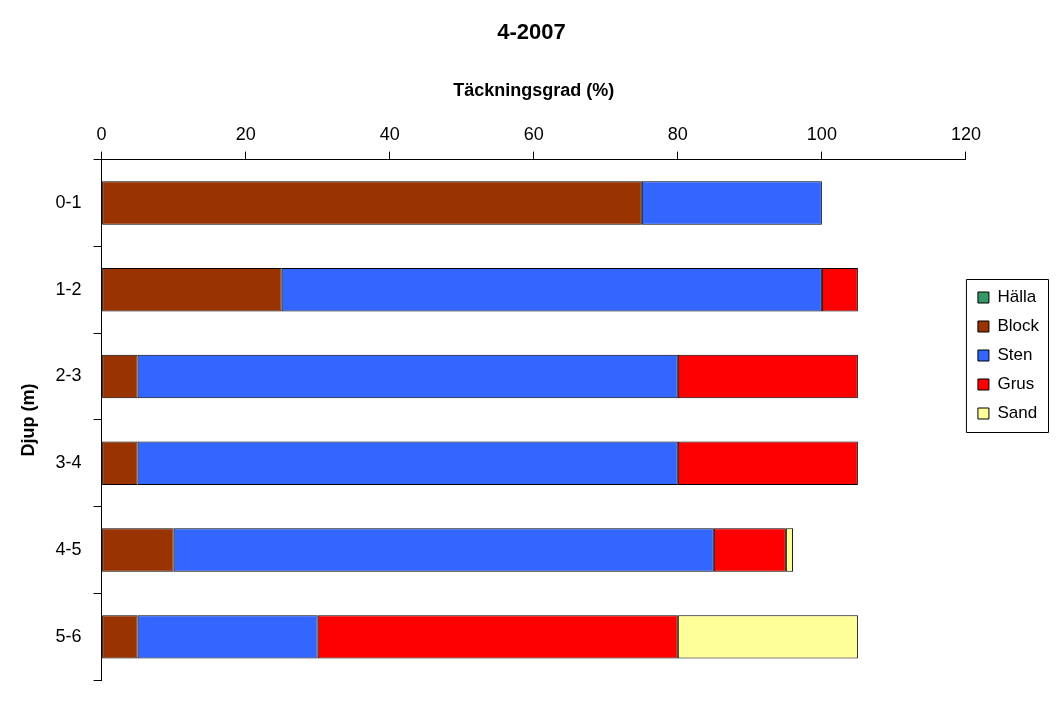 This screenshot has width=1059, height=711. Describe the element at coordinates (534, 90) in the screenshot. I see `x-axis-title: Täckningsgrad (%)` at that location.